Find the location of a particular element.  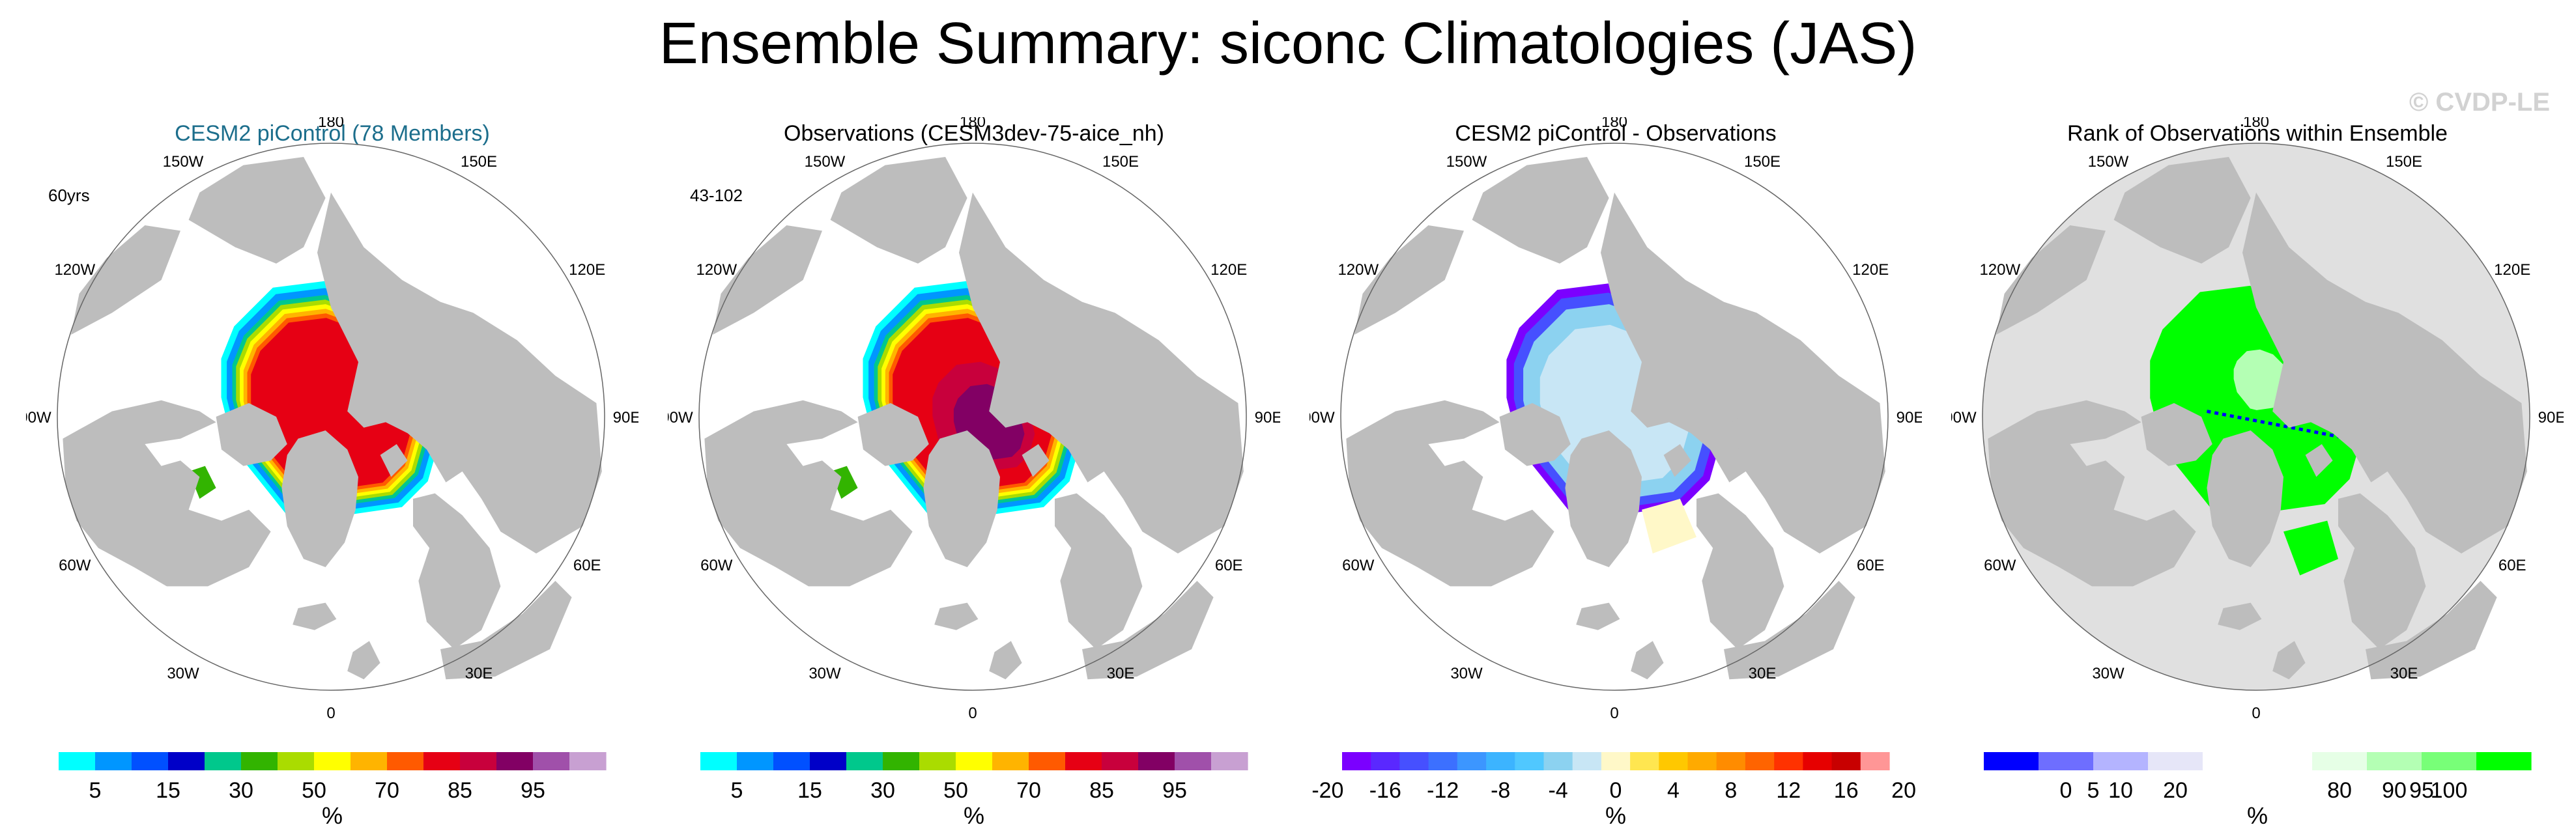

rank-line-feature is located at coordinates (2278, 425).